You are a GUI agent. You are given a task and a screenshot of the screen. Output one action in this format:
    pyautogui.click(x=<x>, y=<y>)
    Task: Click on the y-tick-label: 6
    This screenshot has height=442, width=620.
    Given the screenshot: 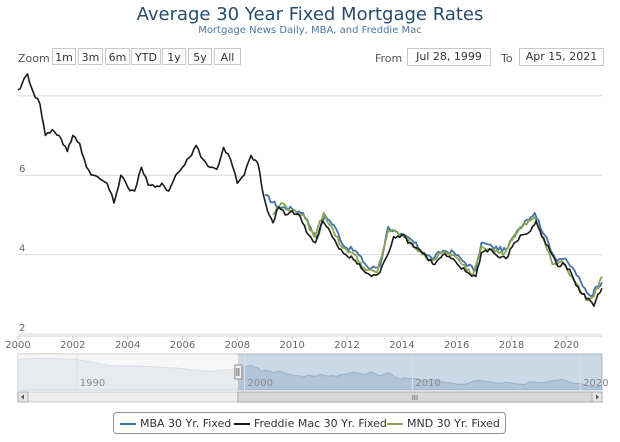 What is the action you would take?
    pyautogui.click(x=22, y=169)
    